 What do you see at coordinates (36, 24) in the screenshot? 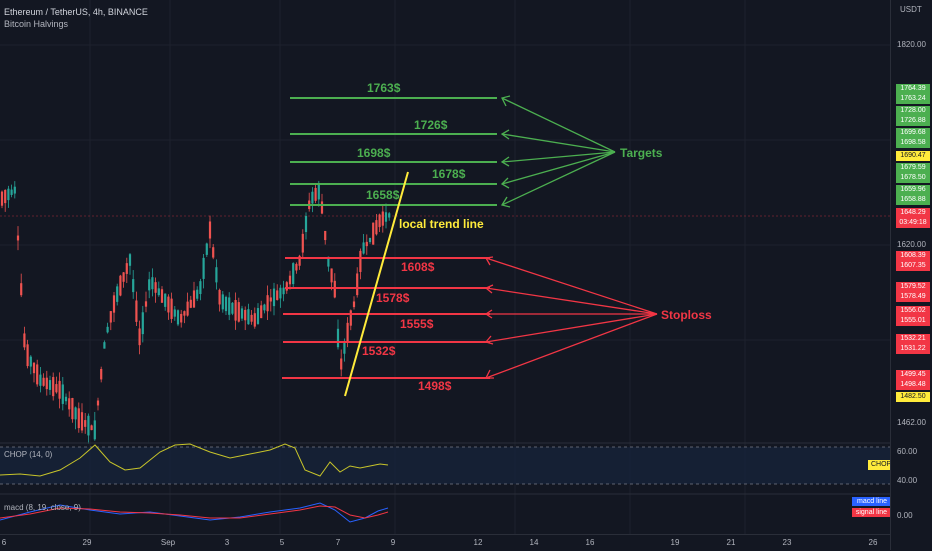
I see `indicator-name: Bitcoin Halvings` at bounding box center [36, 24].